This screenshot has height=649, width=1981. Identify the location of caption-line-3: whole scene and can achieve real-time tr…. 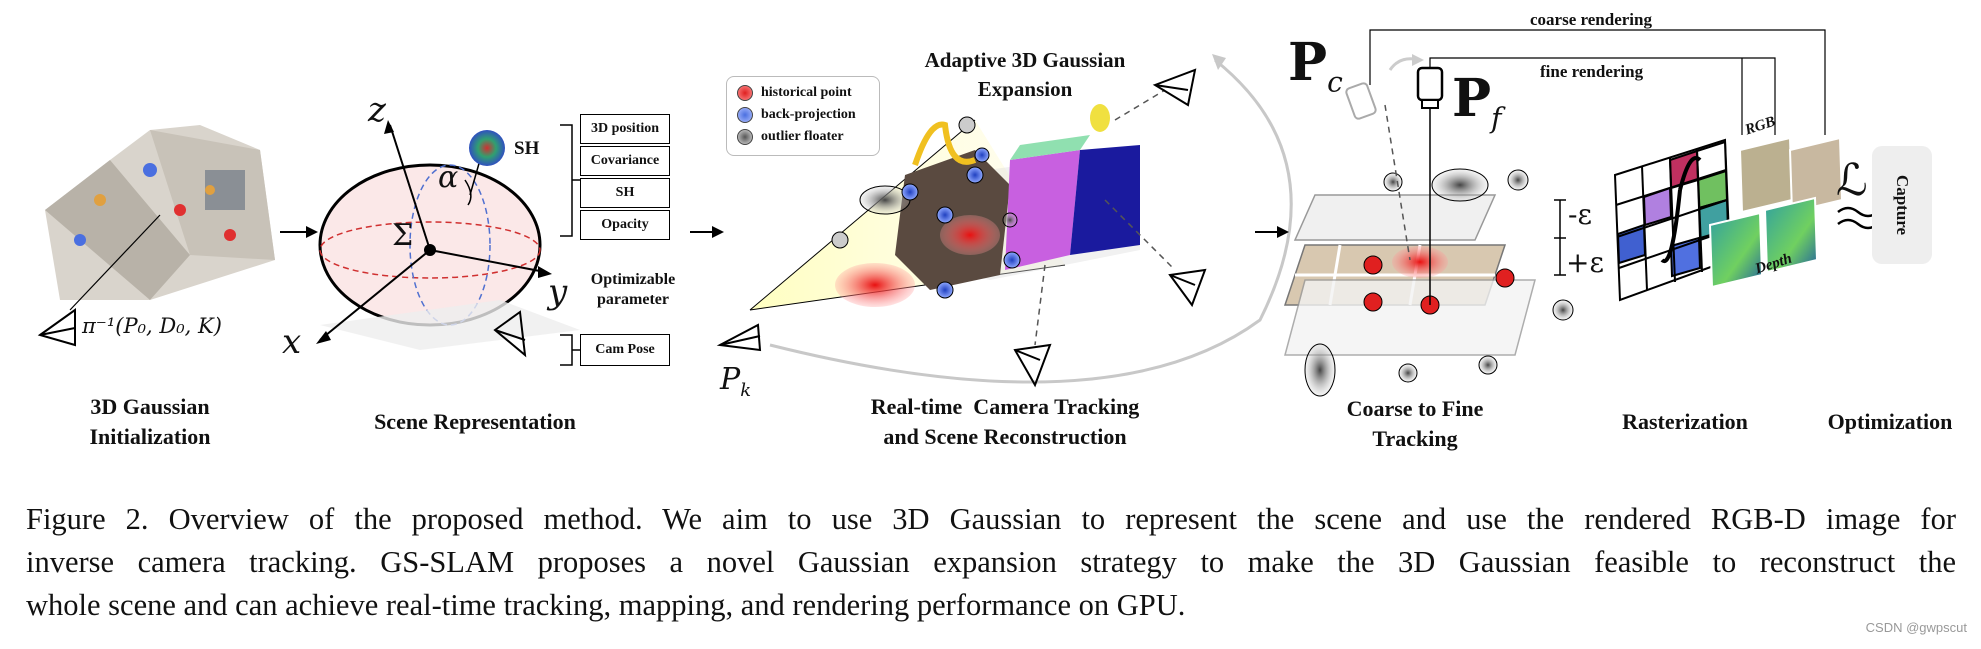
(606, 605).